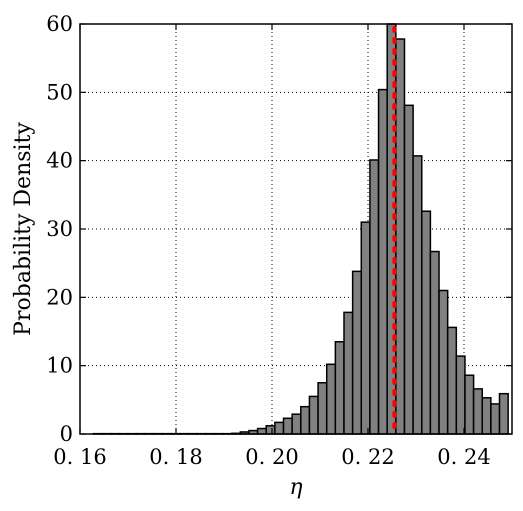  I want to click on y-tick-labels: 0 10 20 30 40 50 60, so click(59, 229).